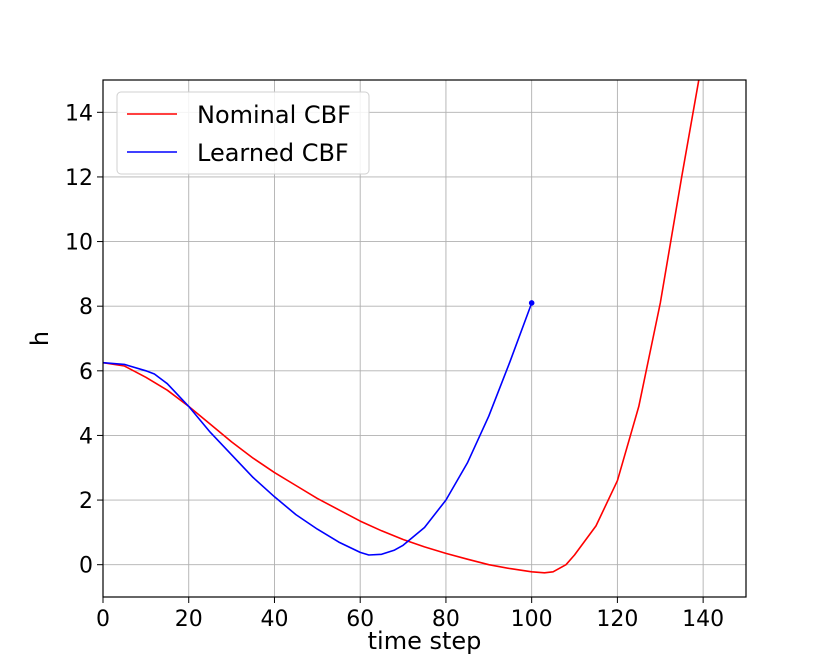  I want to click on x-tick-label: 100, so click(532, 619).